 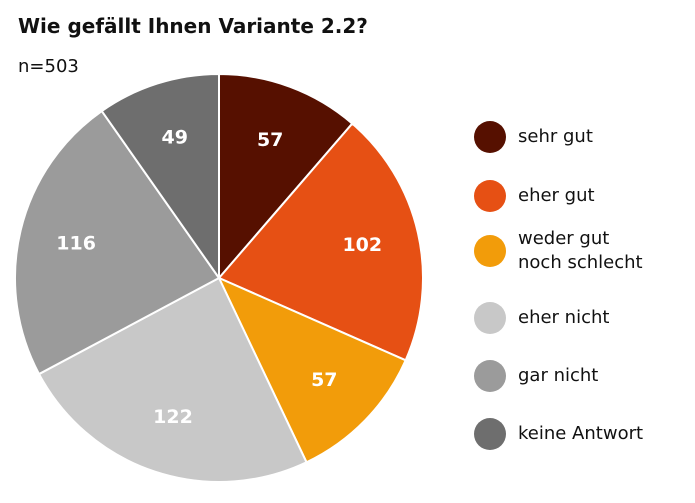 I want to click on slice-label: 49, so click(x=175, y=137).